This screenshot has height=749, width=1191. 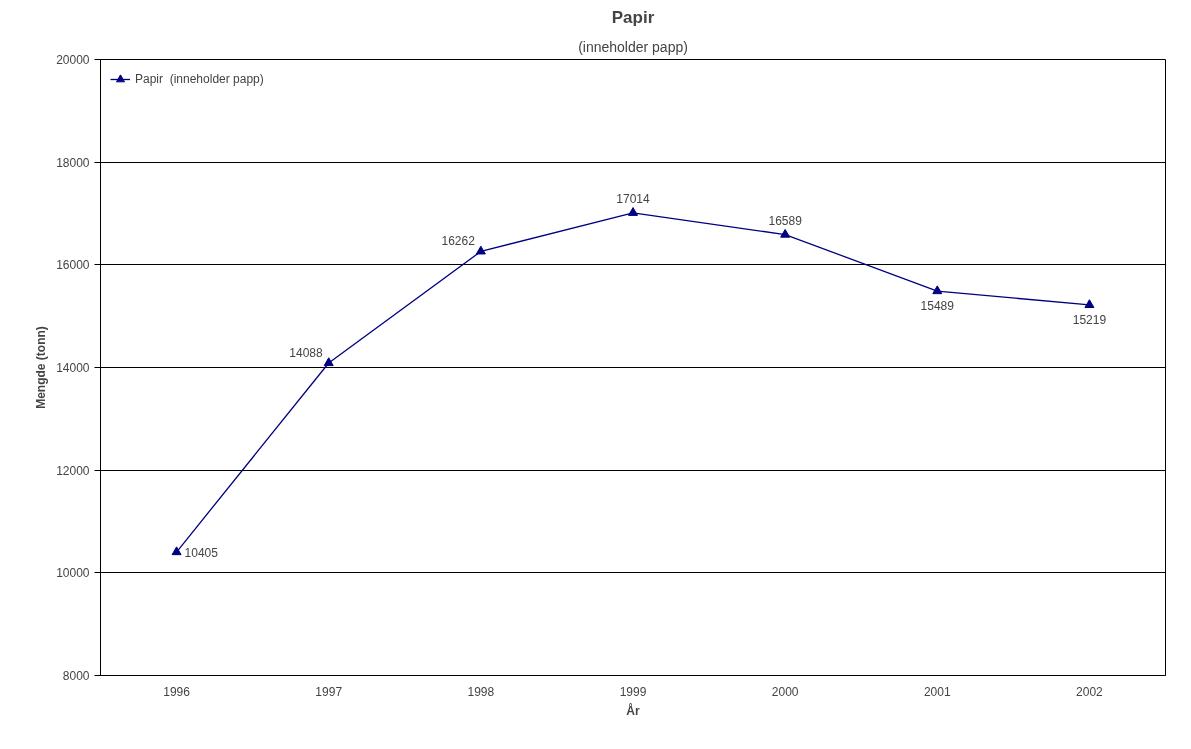 What do you see at coordinates (633, 691) in the screenshot?
I see `x-tick-label: 1999` at bounding box center [633, 691].